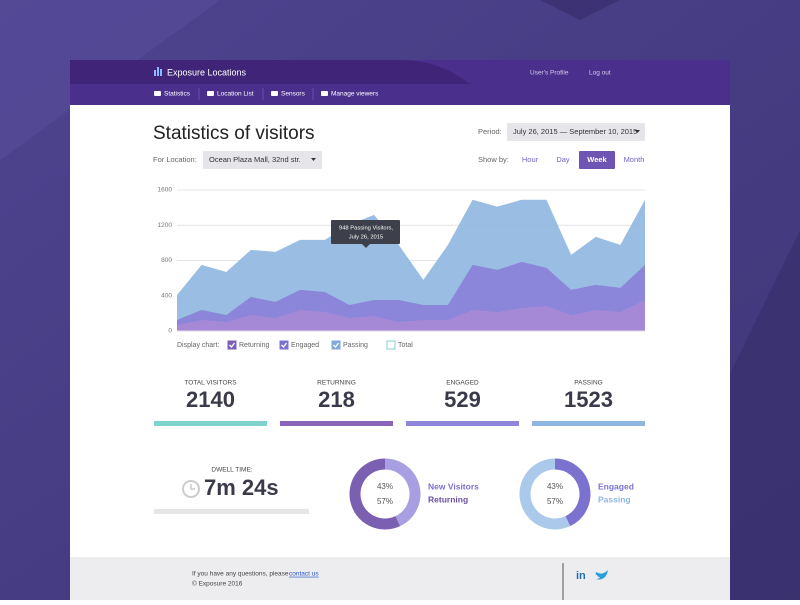  Describe the element at coordinates (581, 576) in the screenshot. I see `linkedin-icon: in` at that location.